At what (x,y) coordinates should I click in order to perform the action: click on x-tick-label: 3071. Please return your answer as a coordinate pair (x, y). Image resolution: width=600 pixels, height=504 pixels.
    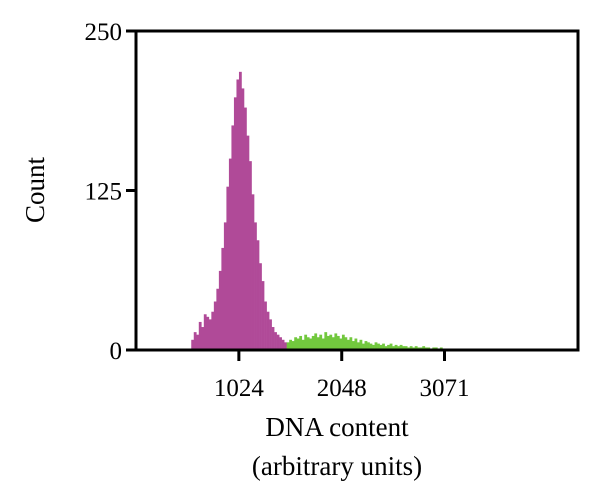
    Looking at the image, I should click on (444, 388).